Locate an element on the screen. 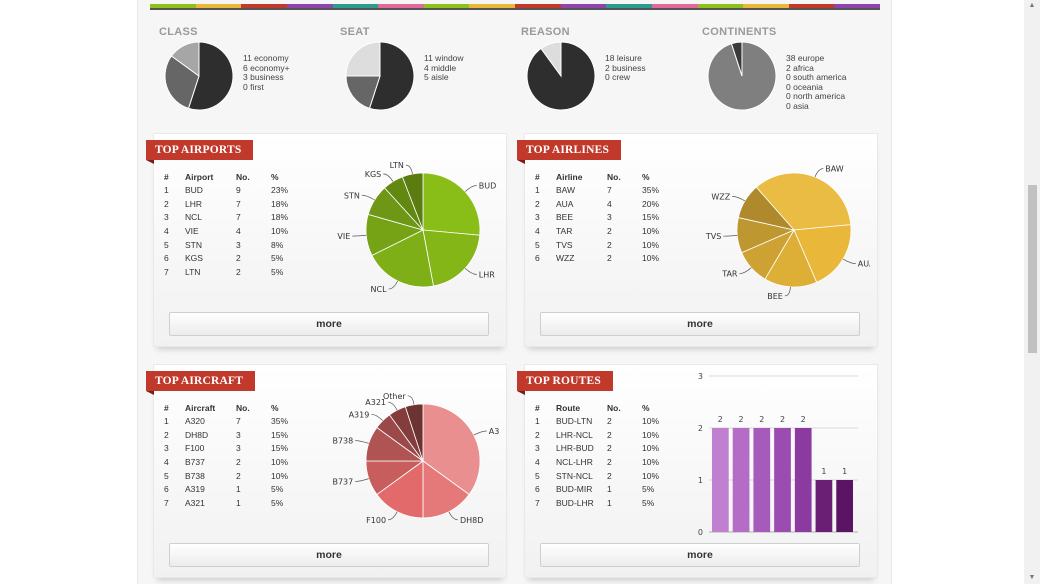 This screenshot has width=1040, height=584. continents-legend-item: 0 south america is located at coordinates (816, 77).